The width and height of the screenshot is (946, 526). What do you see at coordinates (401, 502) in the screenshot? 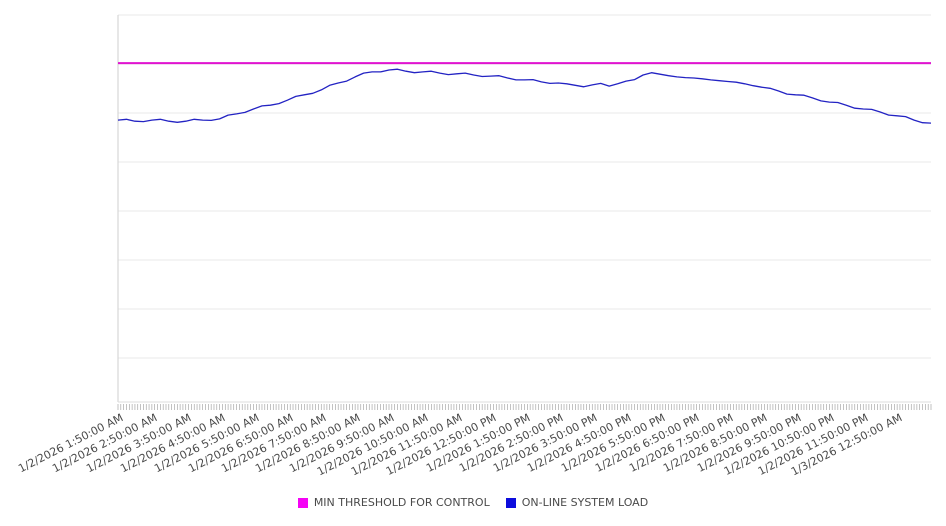
I see `legend-label-min-threshold: MIN THRESHOLD FOR CONTROL` at bounding box center [401, 502].